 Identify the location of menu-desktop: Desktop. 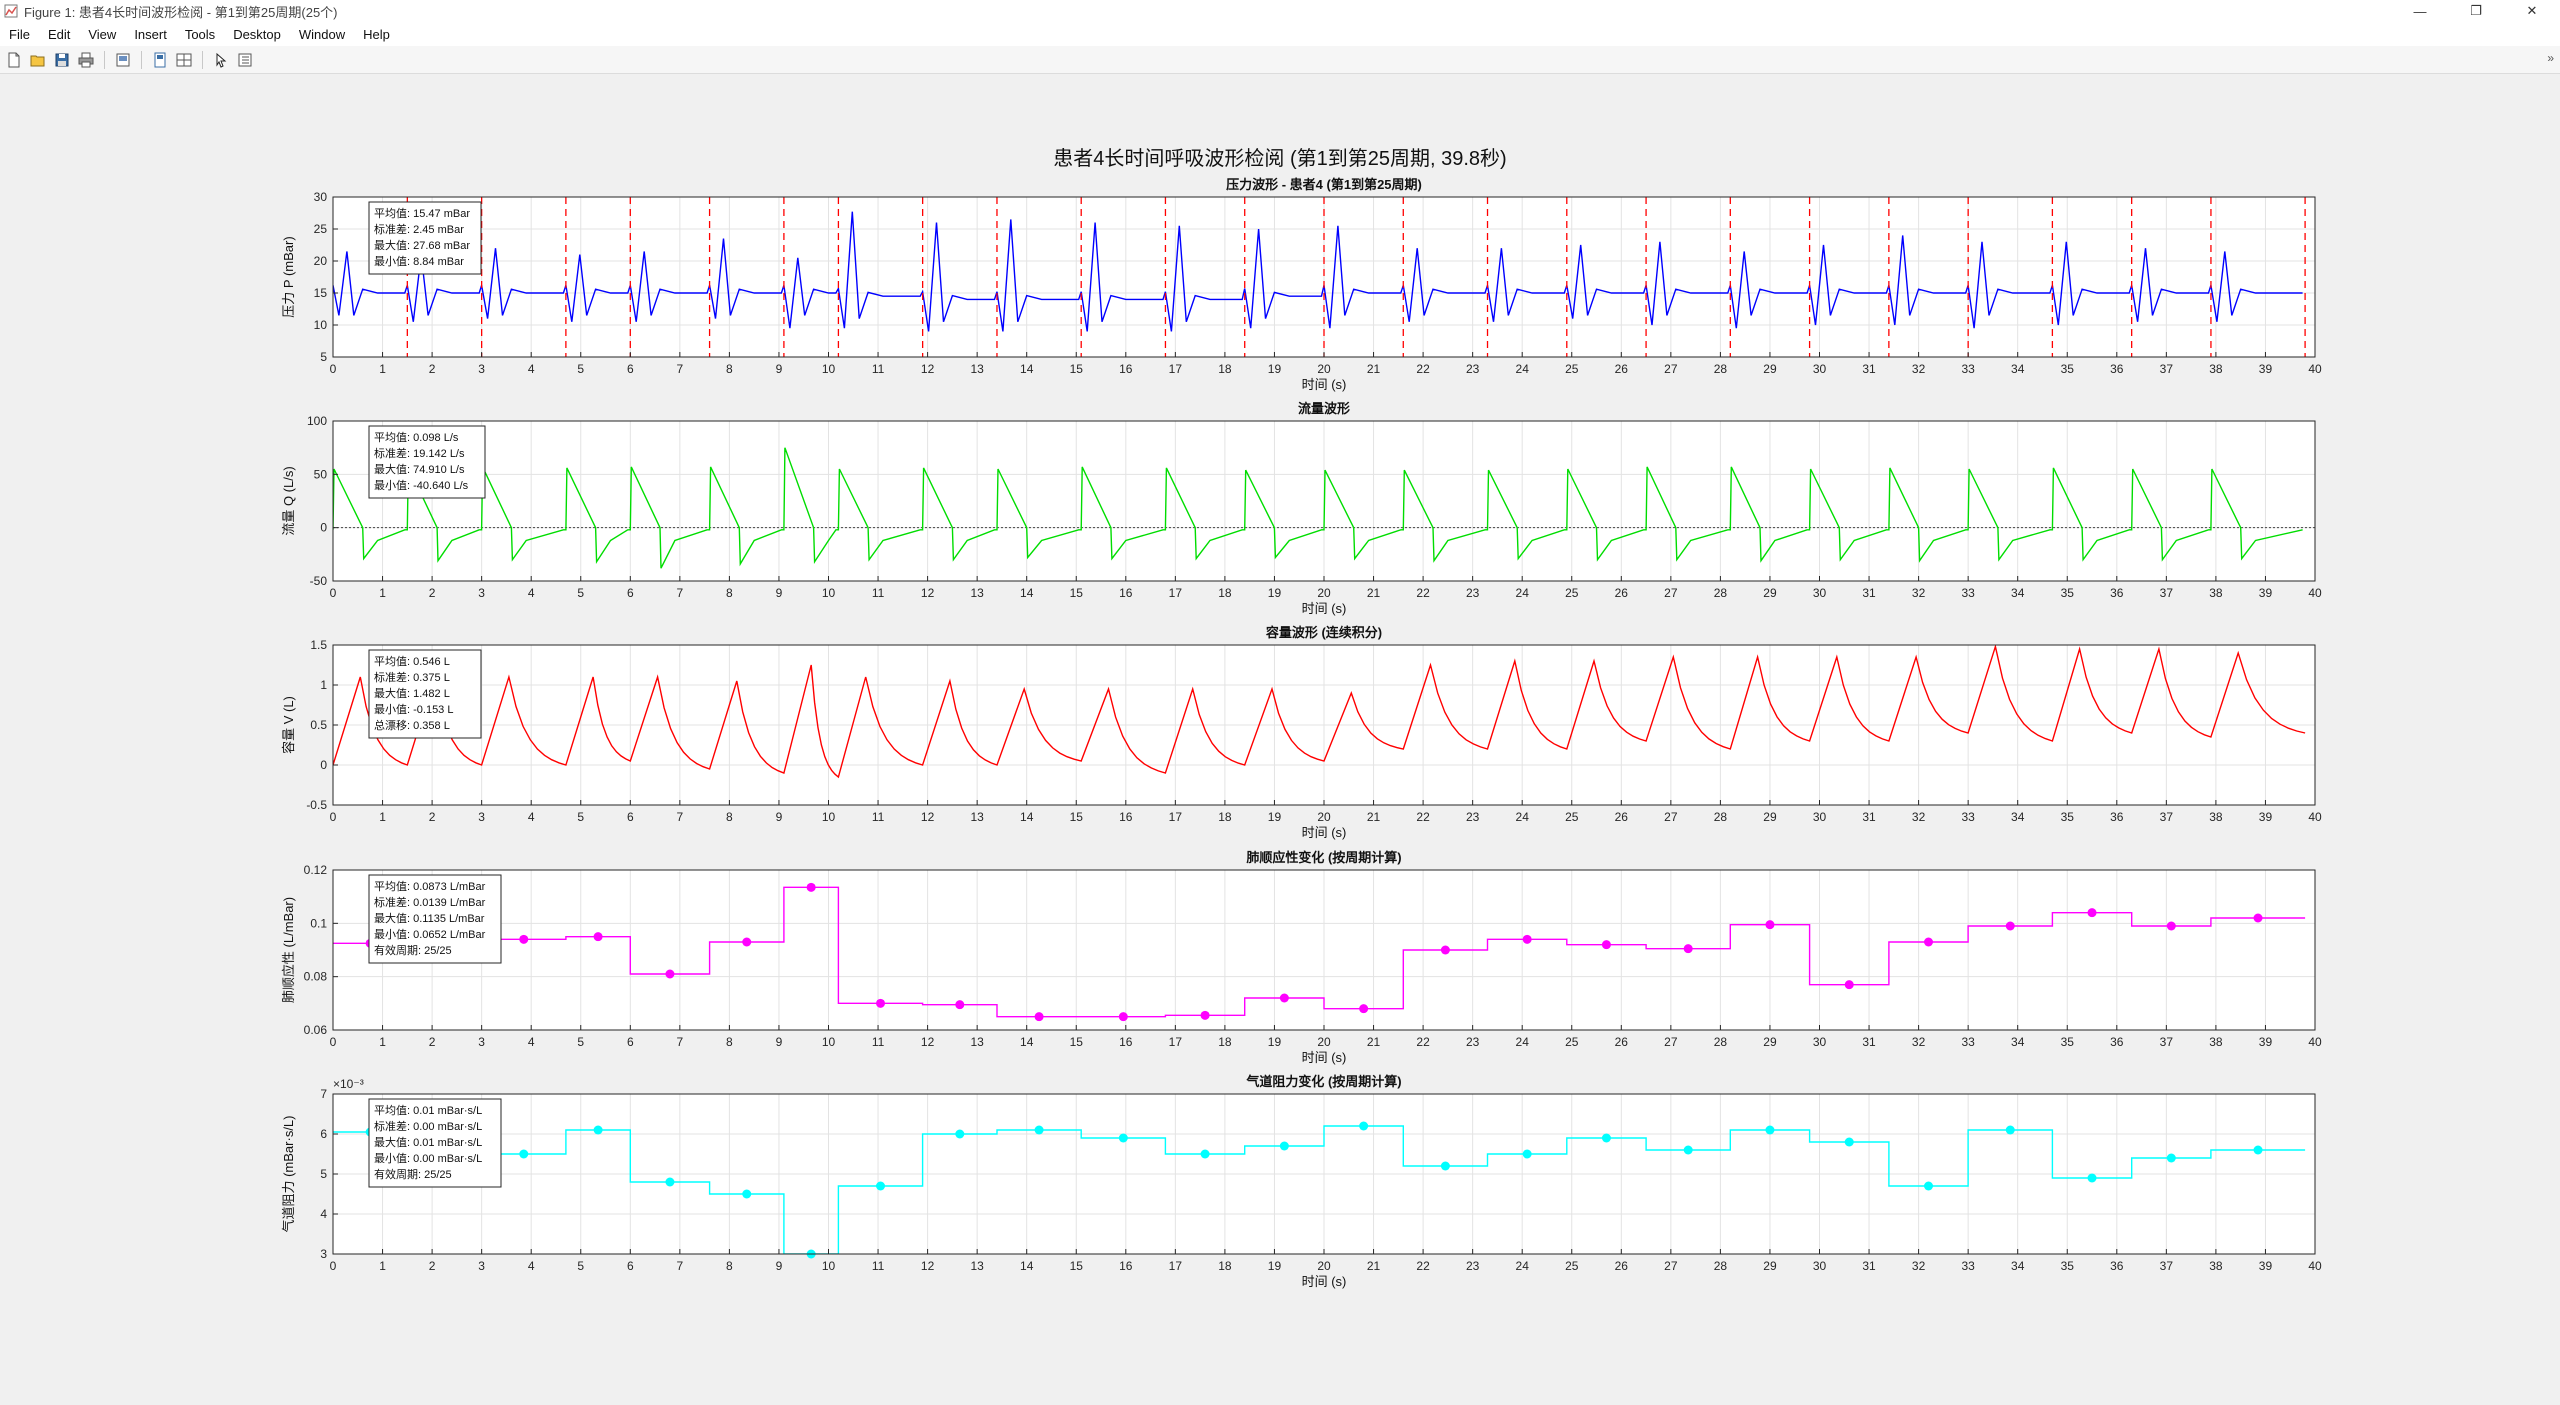
(257, 34).